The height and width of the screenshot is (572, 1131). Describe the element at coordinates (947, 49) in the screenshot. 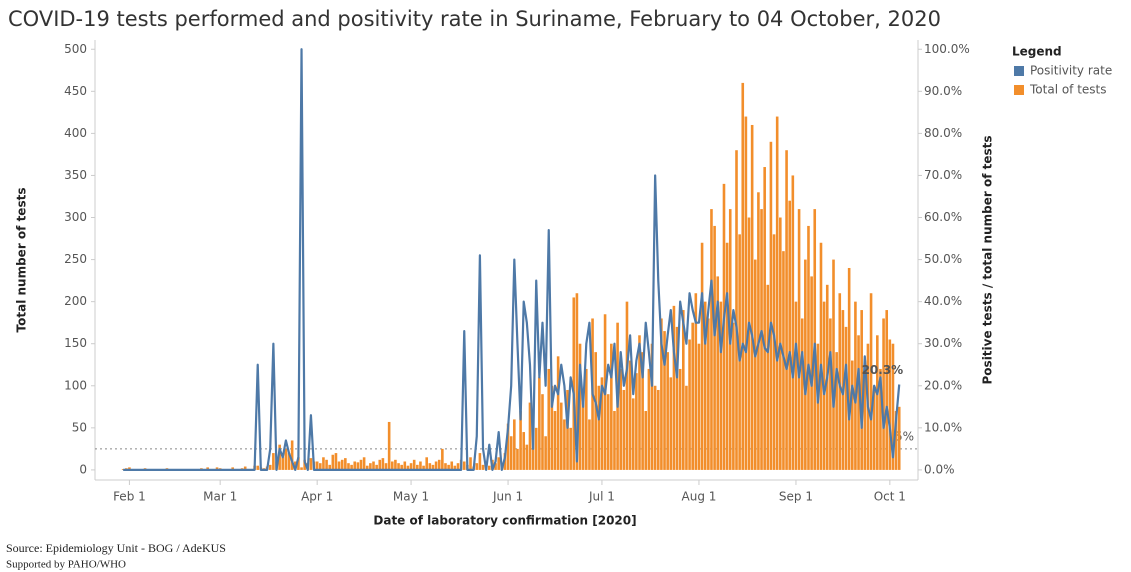

I see `y2-tick-label: 100.0%` at that location.